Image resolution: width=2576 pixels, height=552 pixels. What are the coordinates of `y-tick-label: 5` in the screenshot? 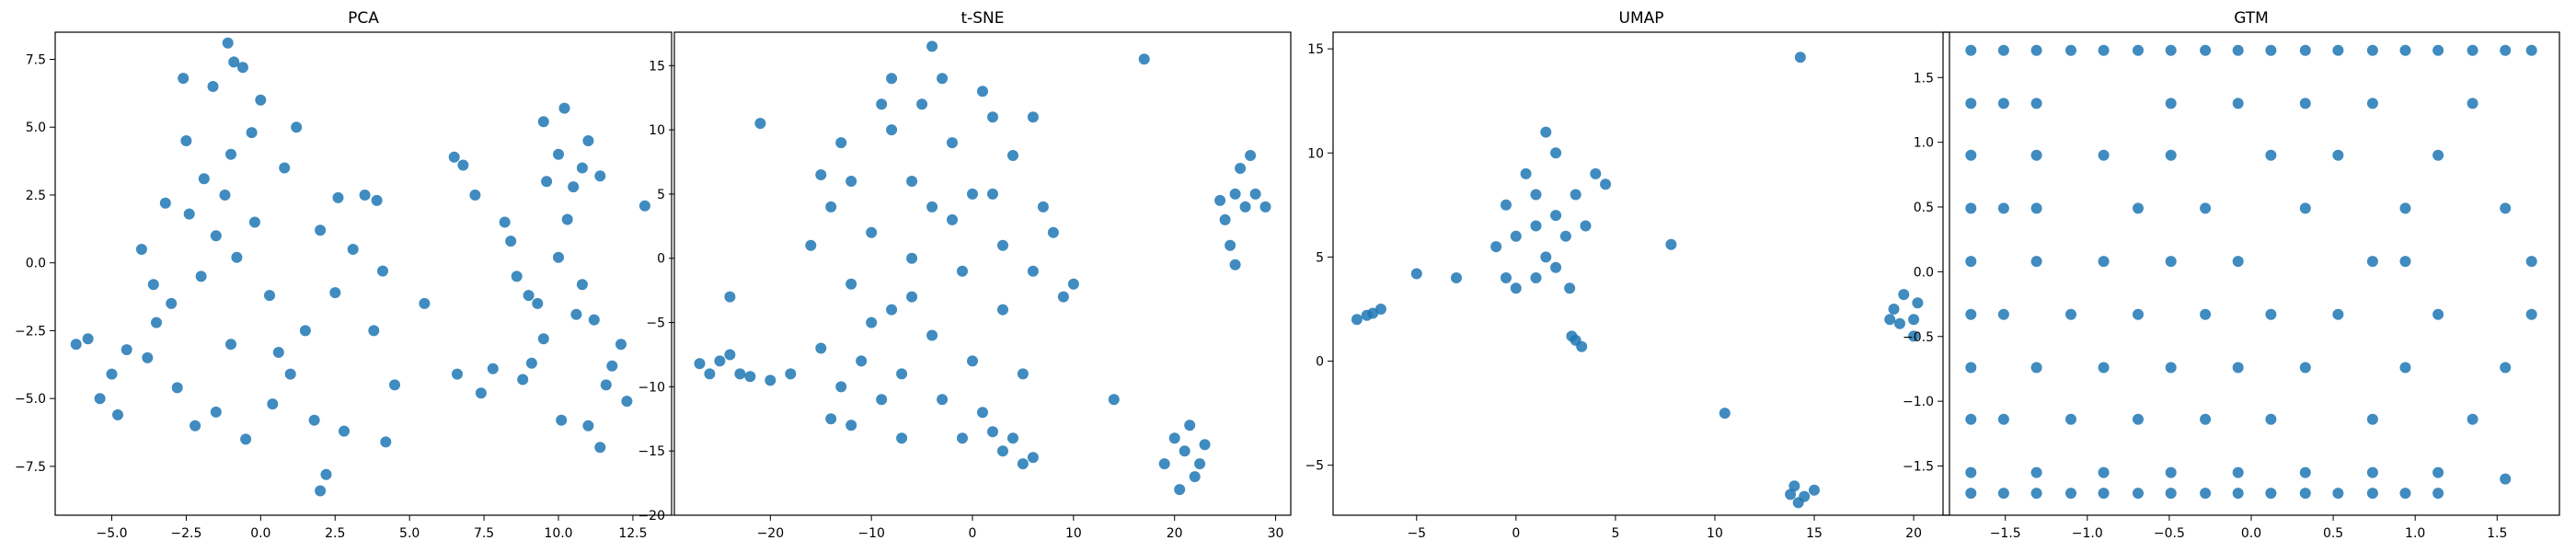 It's located at (1320, 257).